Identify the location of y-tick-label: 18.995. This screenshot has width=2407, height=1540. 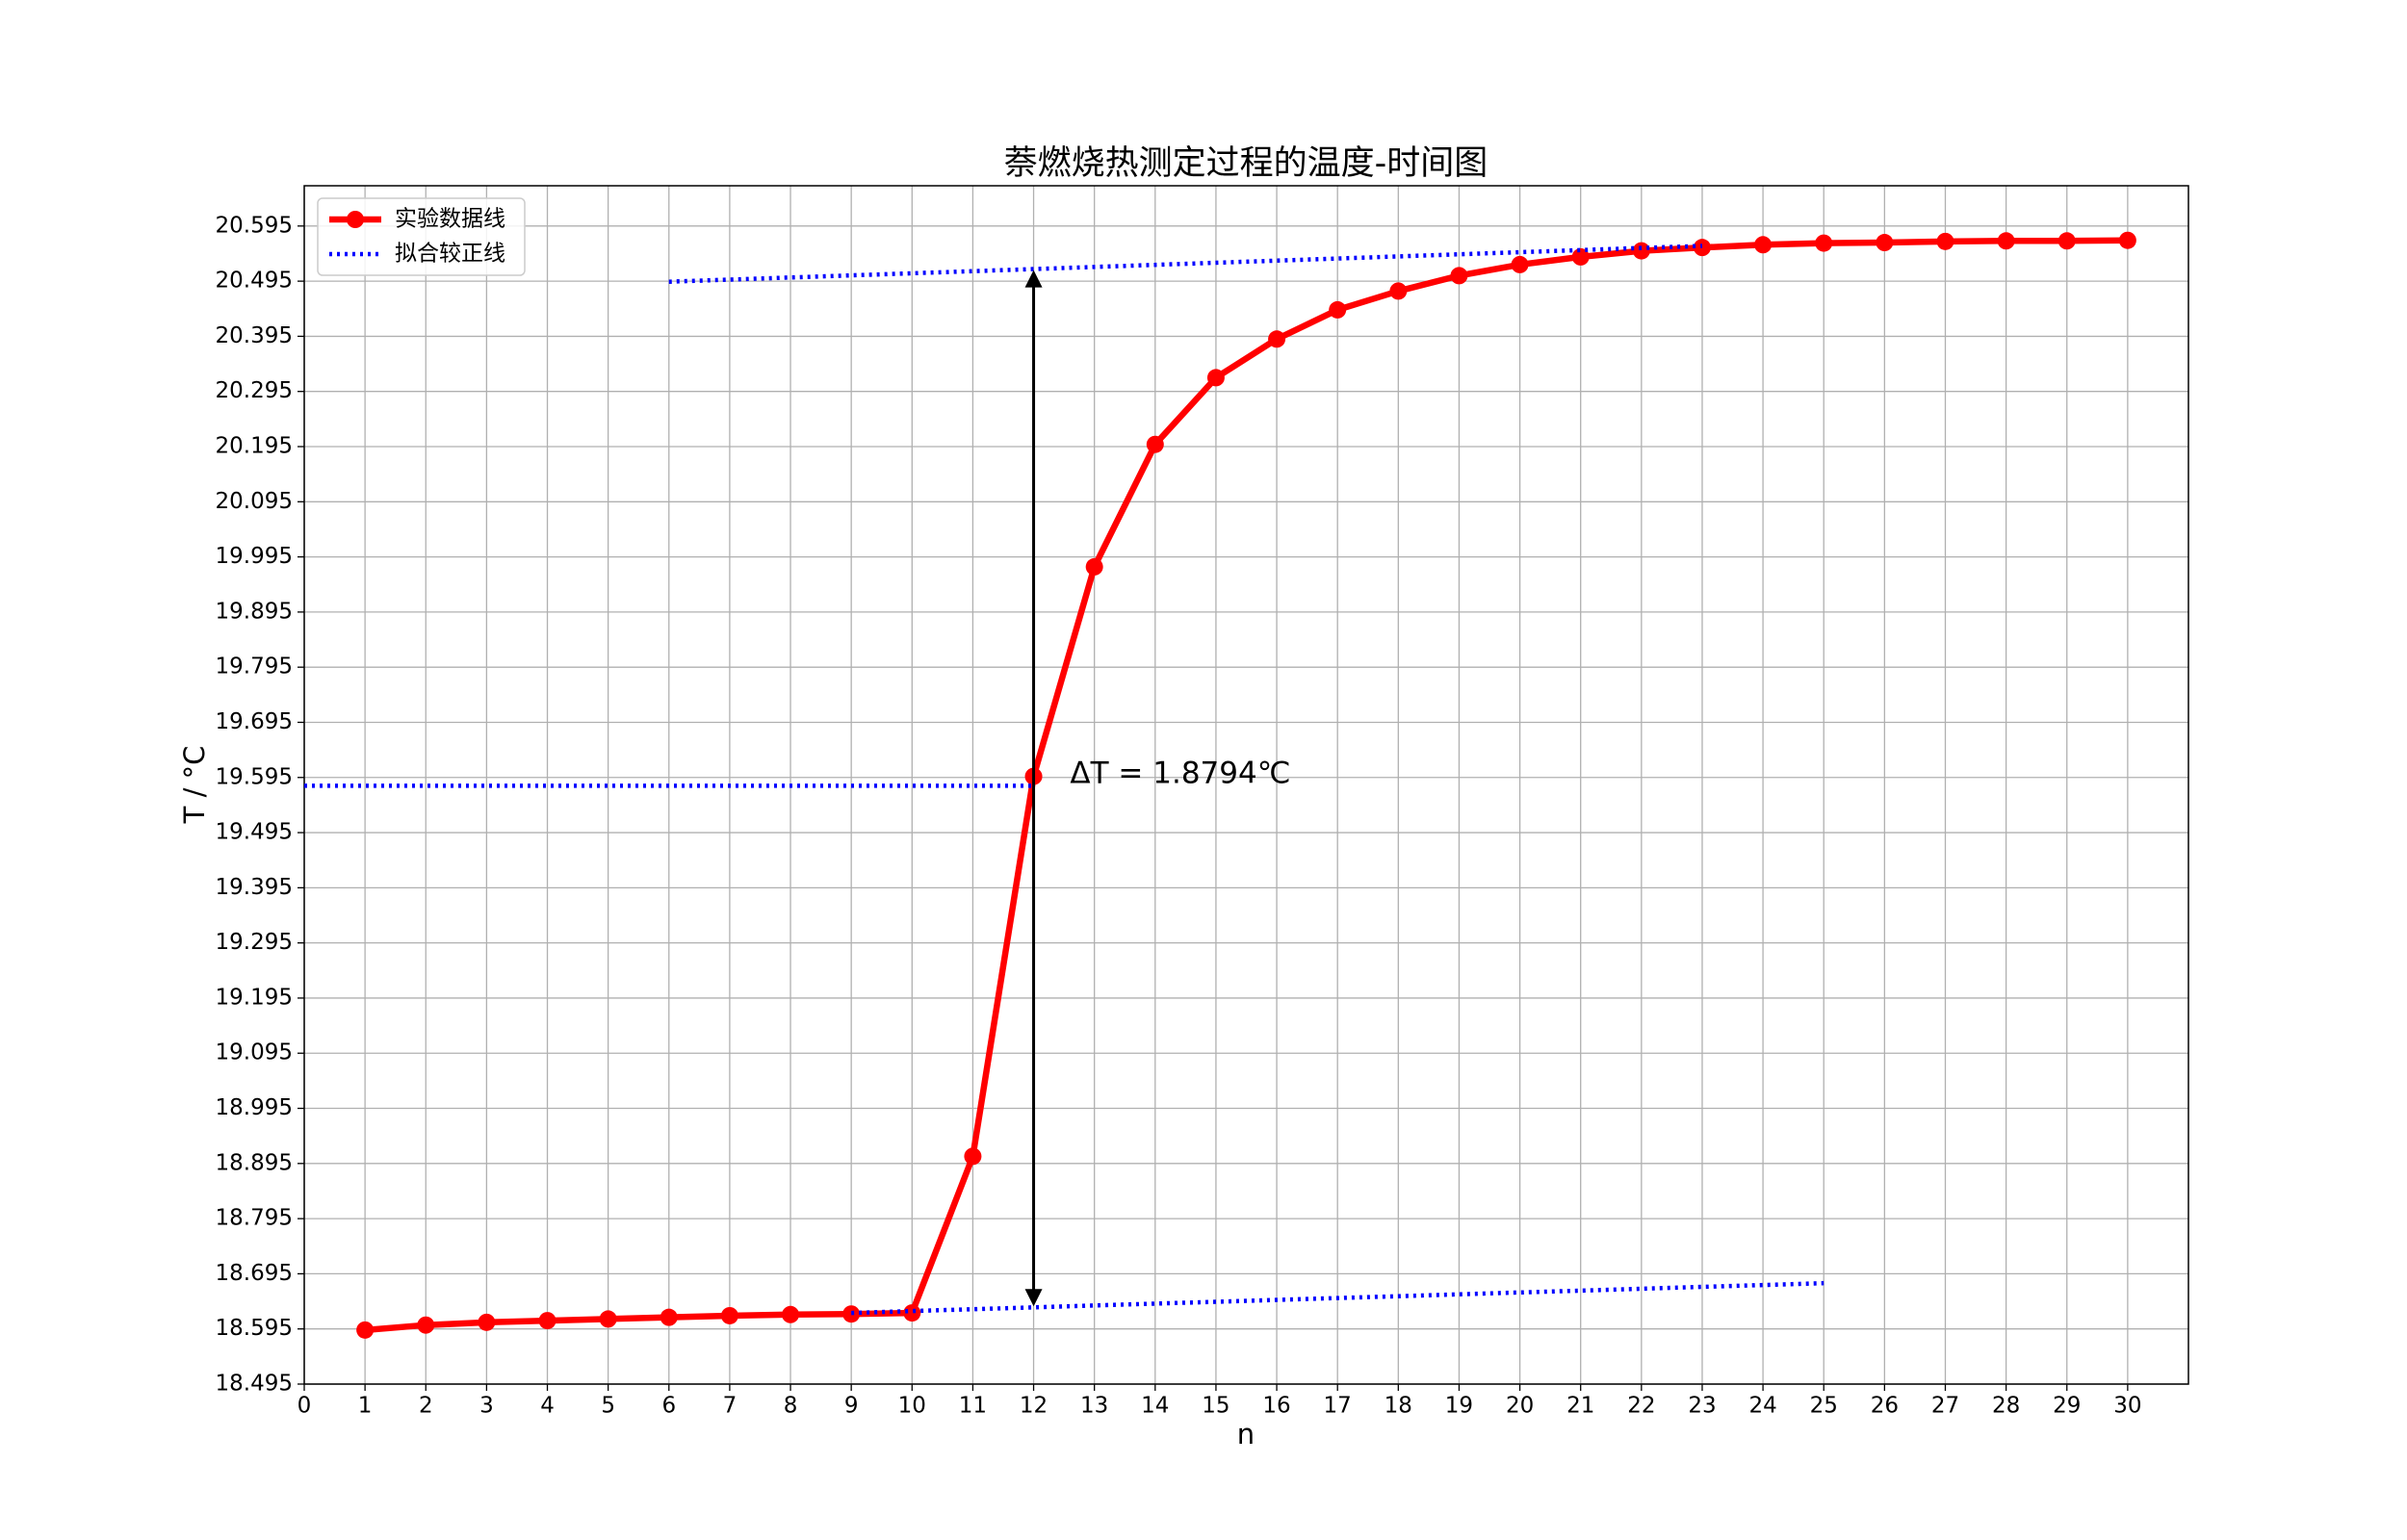
(255, 1107).